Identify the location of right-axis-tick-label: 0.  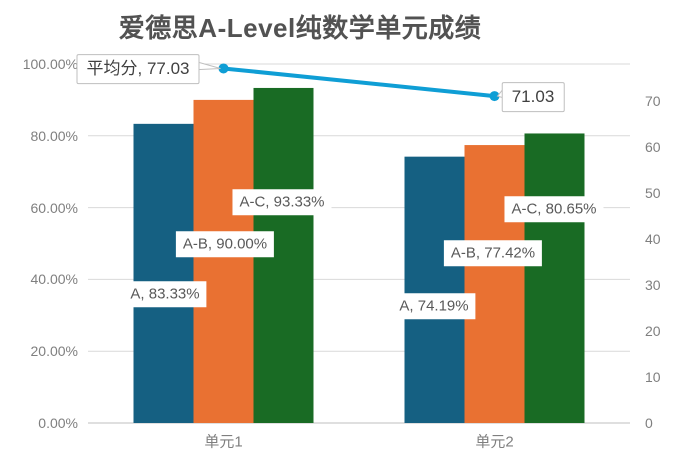
(649, 423).